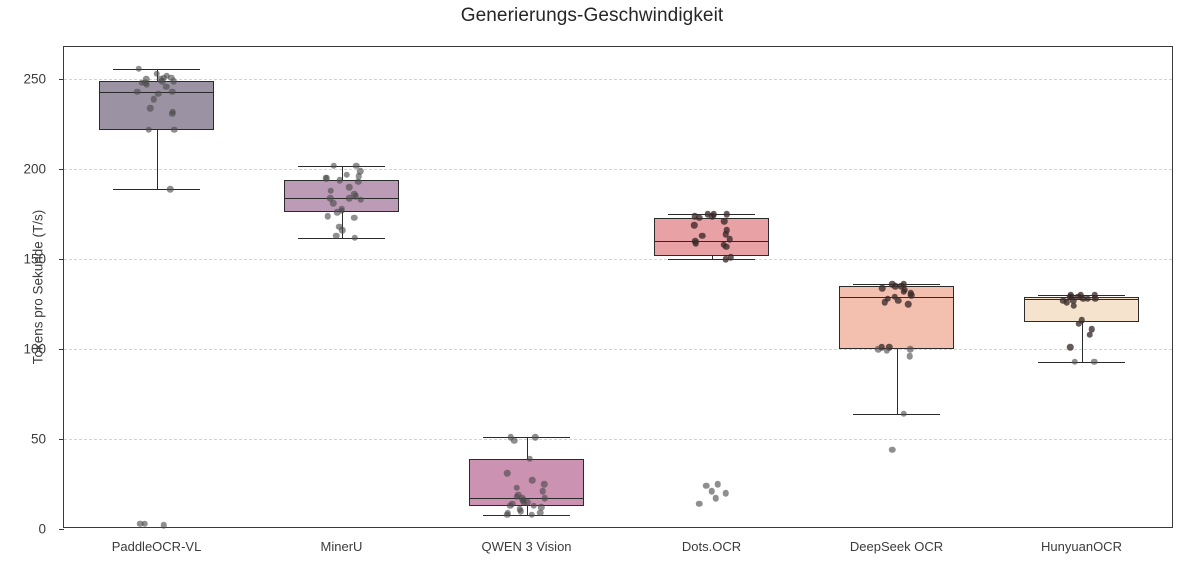 This screenshot has height=584, width=1184. Describe the element at coordinates (896, 546) in the screenshot. I see `x-tick-label: DeepSeek OCR` at that location.